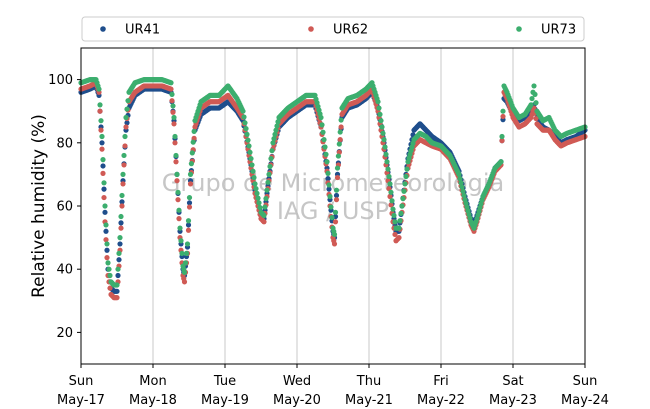 The height and width of the screenshot is (409, 650). I want to click on legend-marker-ur73, so click(519, 29).